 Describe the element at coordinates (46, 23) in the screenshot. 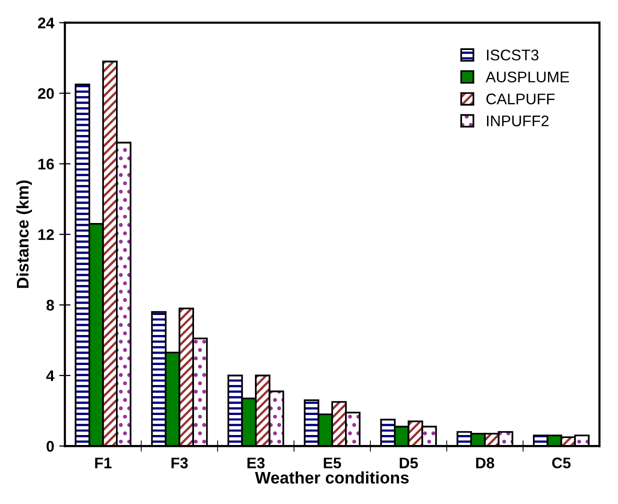

I see `y-tick-label: 24` at that location.